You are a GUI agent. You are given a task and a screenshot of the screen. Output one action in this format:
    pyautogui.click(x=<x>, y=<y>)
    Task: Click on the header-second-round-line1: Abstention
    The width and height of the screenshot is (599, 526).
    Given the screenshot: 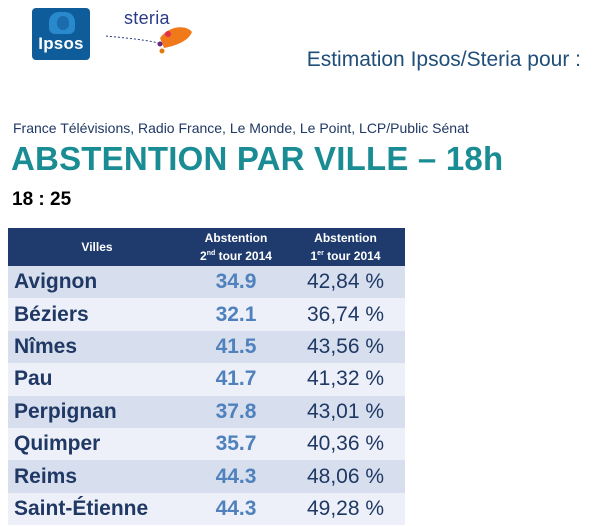 What is the action you would take?
    pyautogui.click(x=236, y=237)
    